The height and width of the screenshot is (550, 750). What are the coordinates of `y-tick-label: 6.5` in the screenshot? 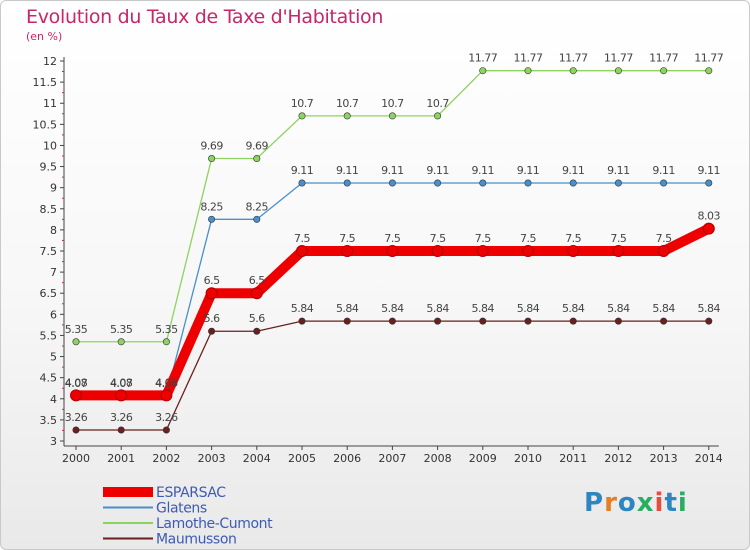 It's located at (49, 293).